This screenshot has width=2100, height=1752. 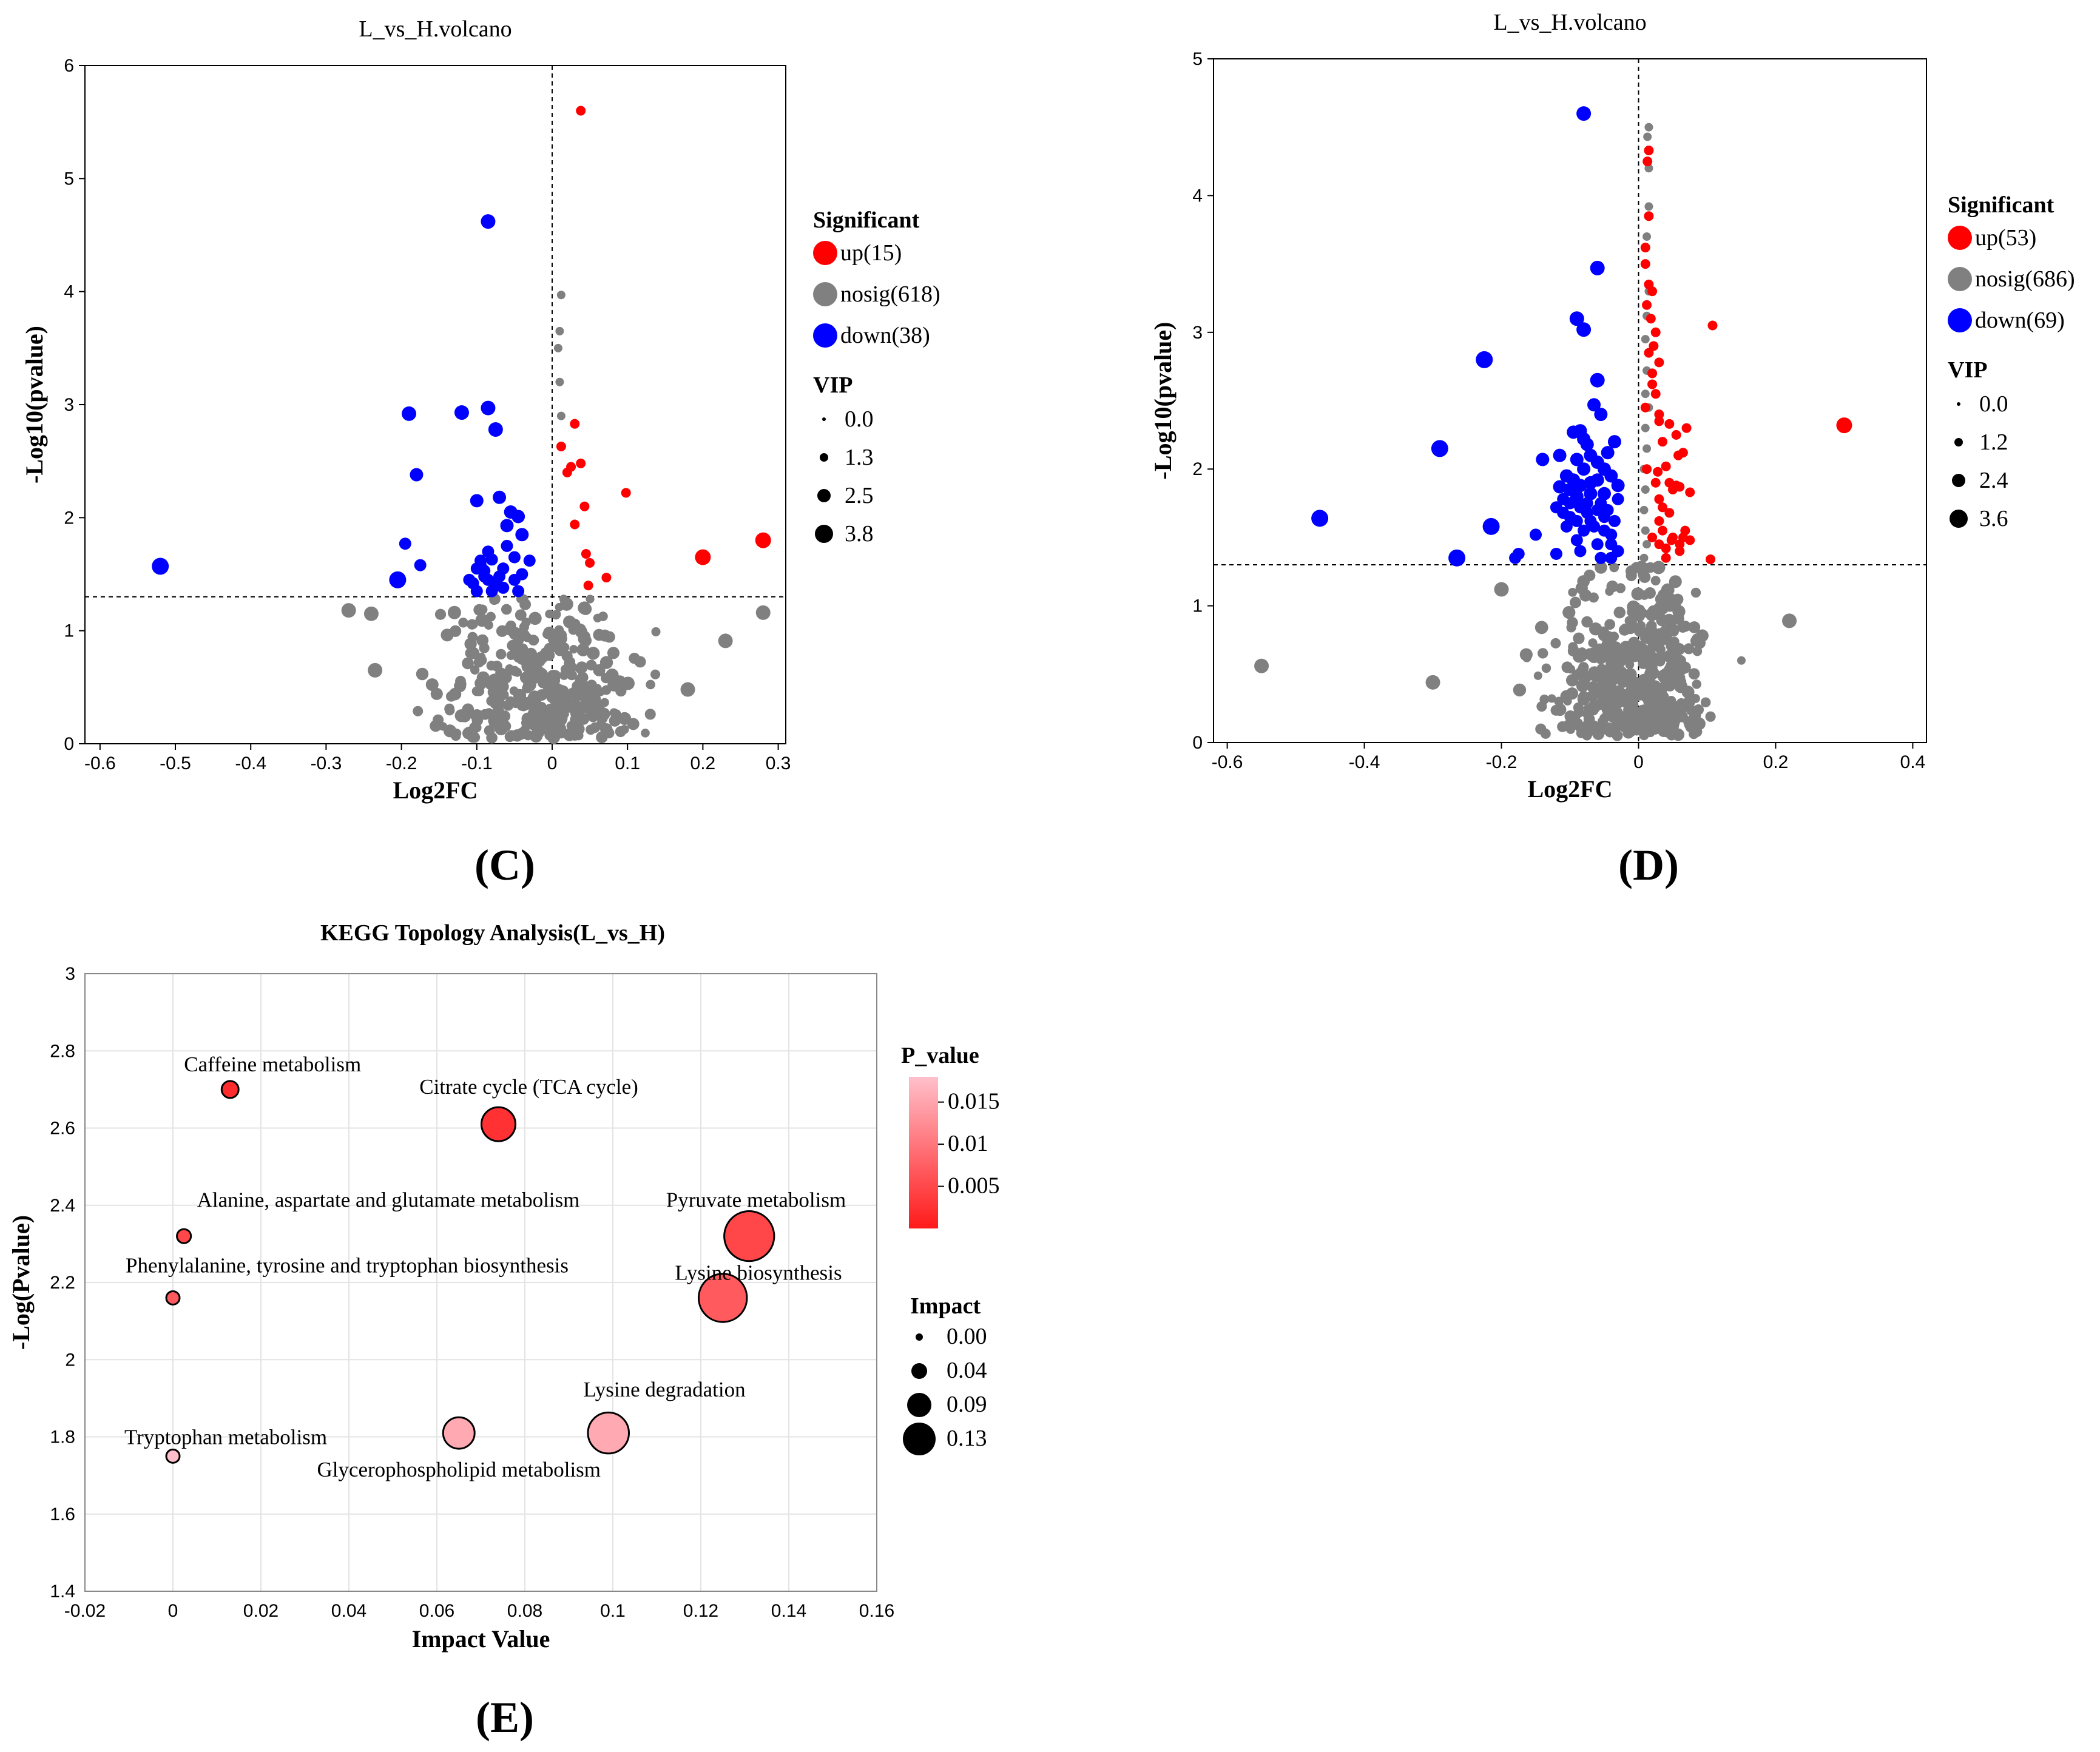 What do you see at coordinates (825, 294) in the screenshot?
I see `legend-marker-nosig` at bounding box center [825, 294].